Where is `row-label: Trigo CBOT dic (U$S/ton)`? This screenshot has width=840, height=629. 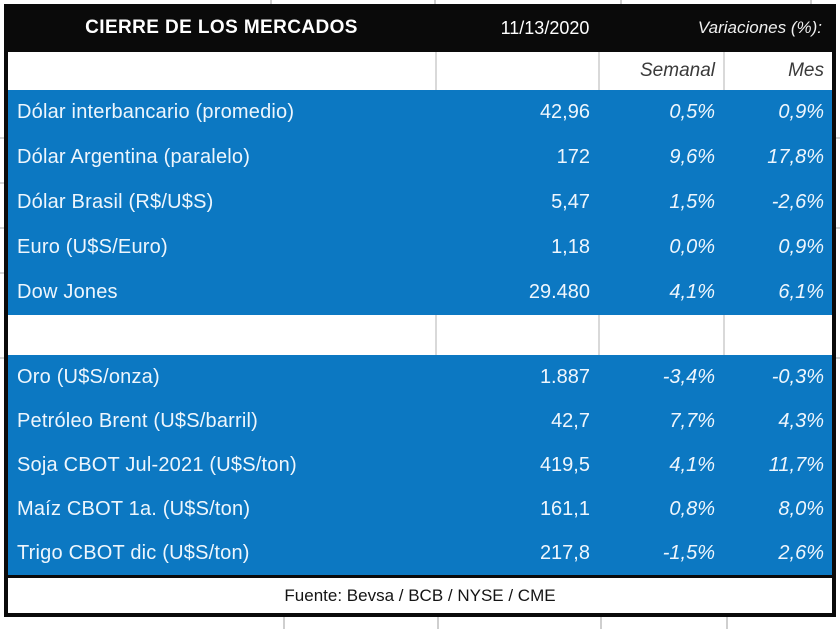 row-label: Trigo CBOT dic (U$S/ton) is located at coordinates (133, 552).